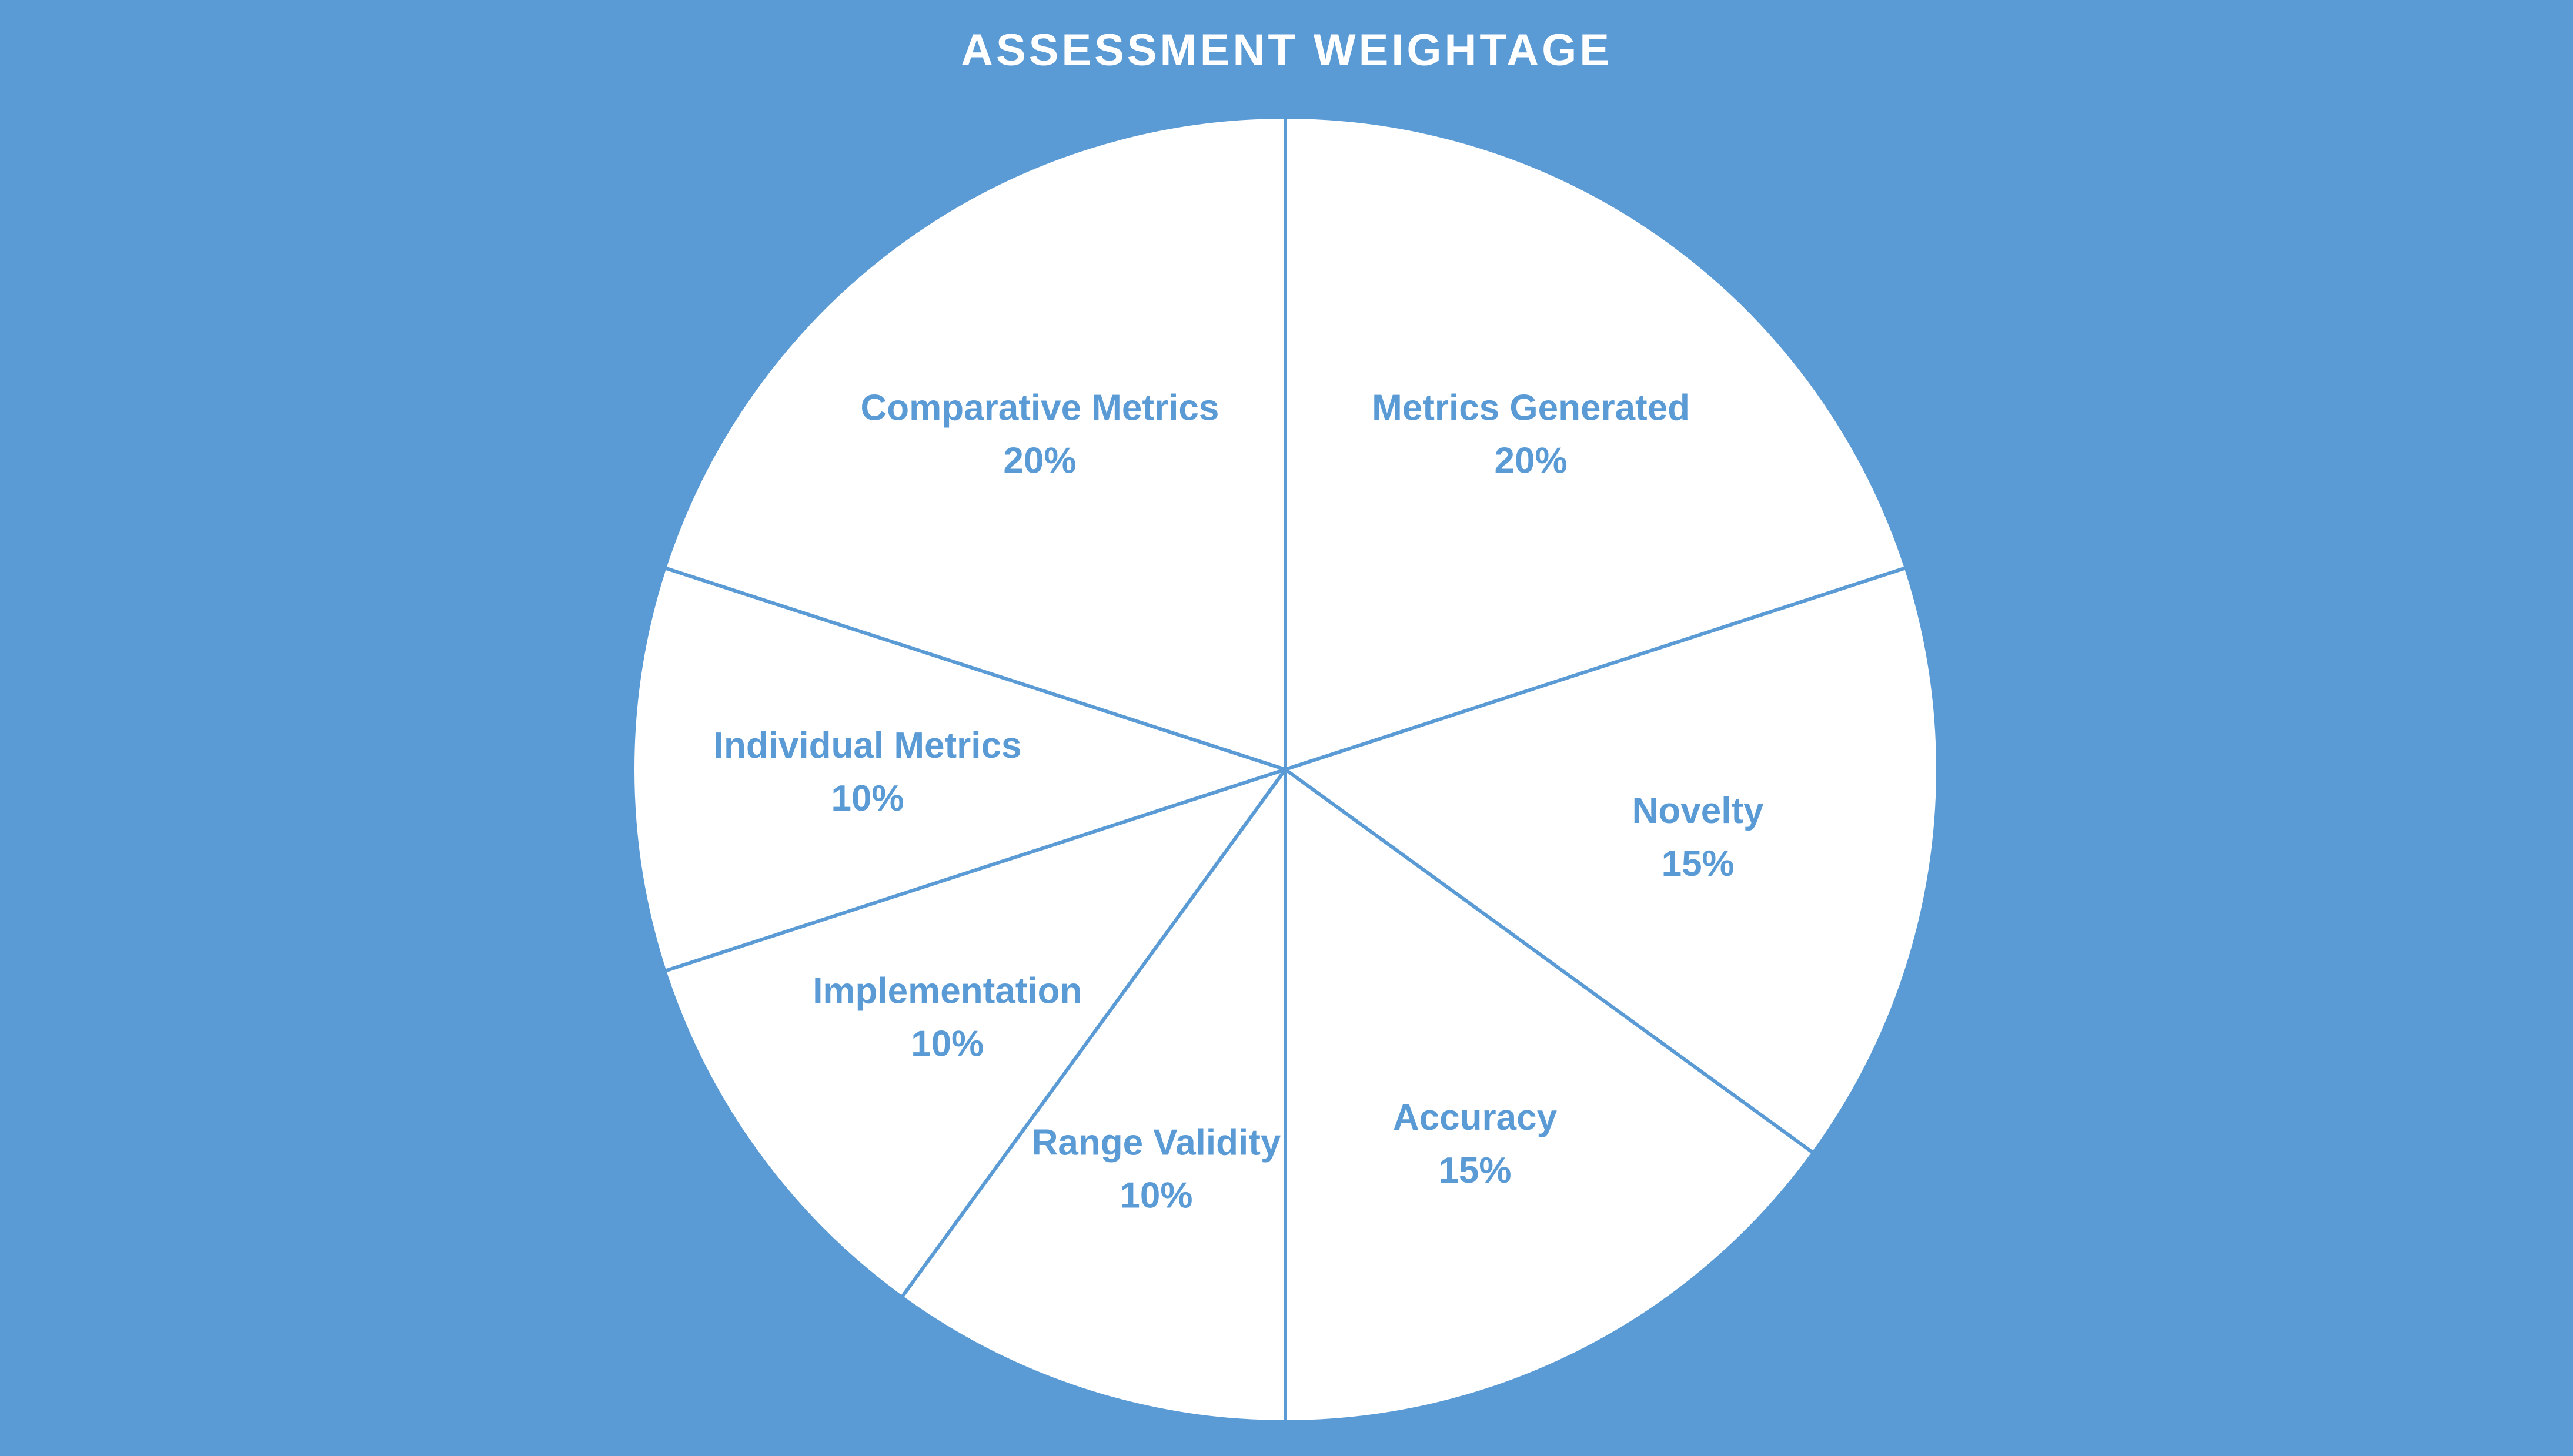  Describe the element at coordinates (947, 991) in the screenshot. I see `slice-label: Implementation` at that location.